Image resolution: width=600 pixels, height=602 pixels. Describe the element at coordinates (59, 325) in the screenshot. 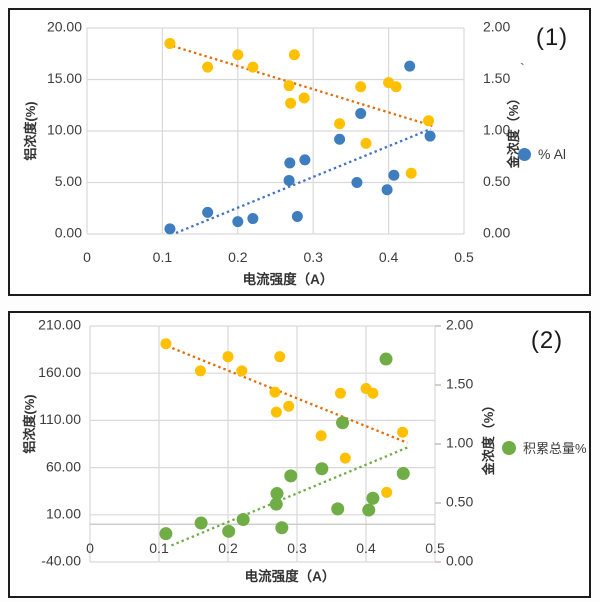

I see `y-left-tick-label: 210.00` at that location.